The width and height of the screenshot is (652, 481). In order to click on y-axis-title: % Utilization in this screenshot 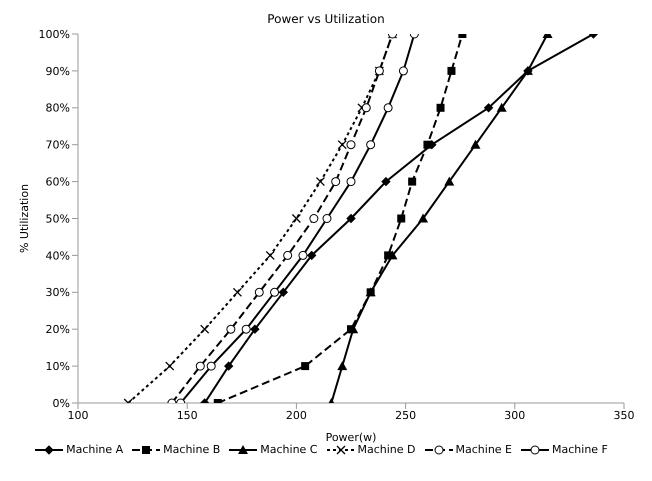, I will do `click(24, 219)`.